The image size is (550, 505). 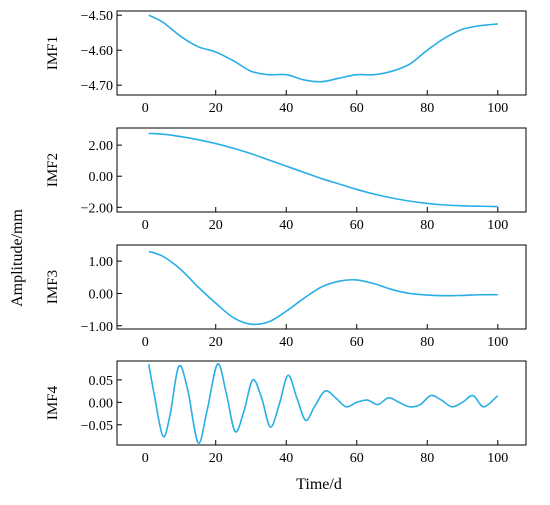 I want to click on y-tick-label: −4.50, so click(x=97, y=16).